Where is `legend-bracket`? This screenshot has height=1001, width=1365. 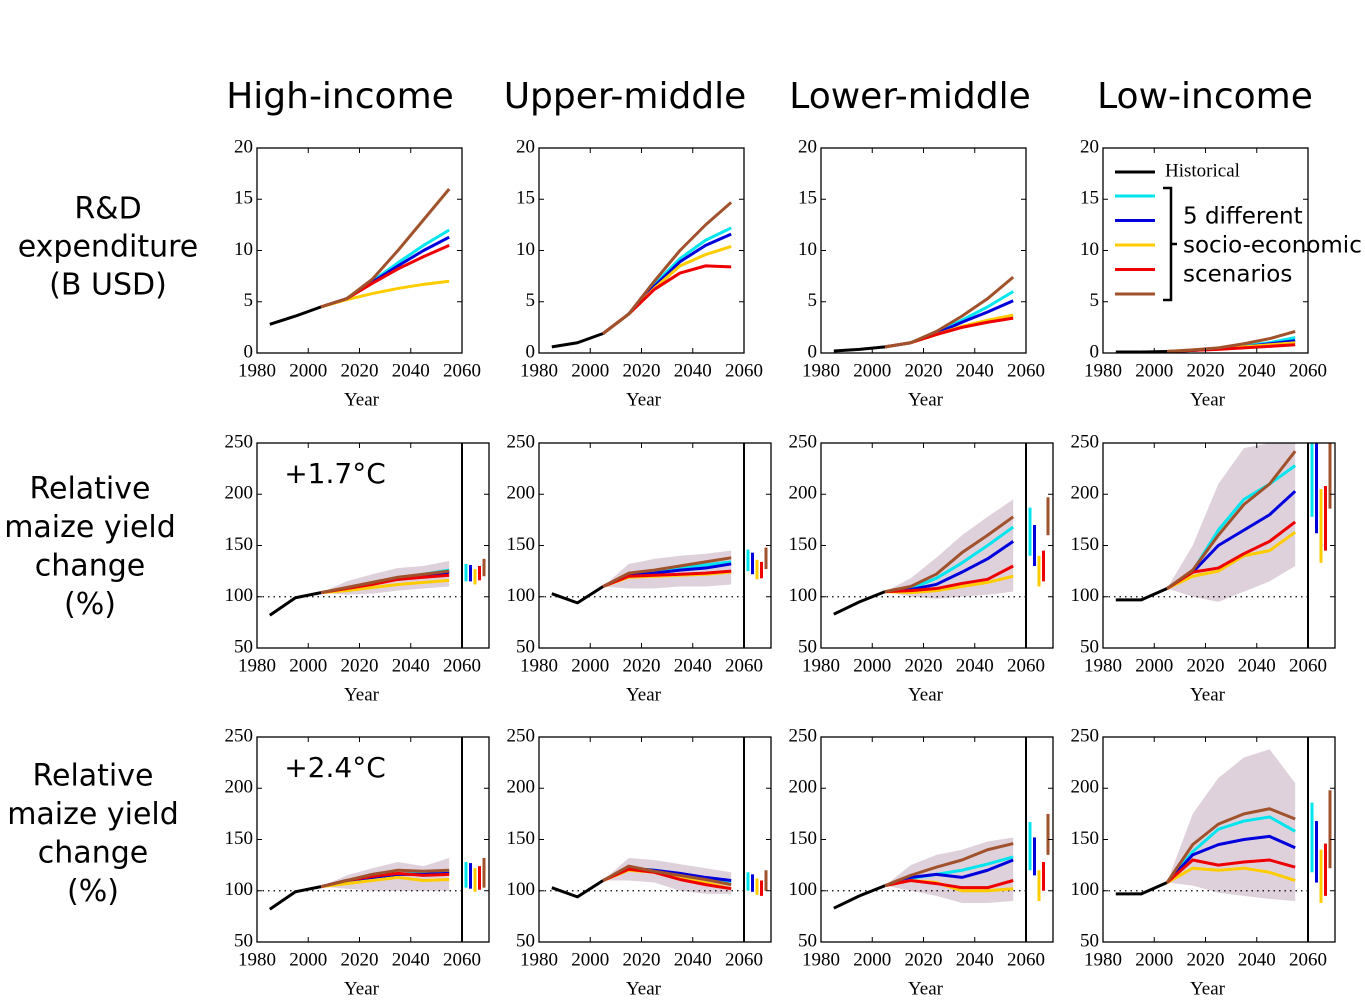
legend-bracket is located at coordinates (1170, 244).